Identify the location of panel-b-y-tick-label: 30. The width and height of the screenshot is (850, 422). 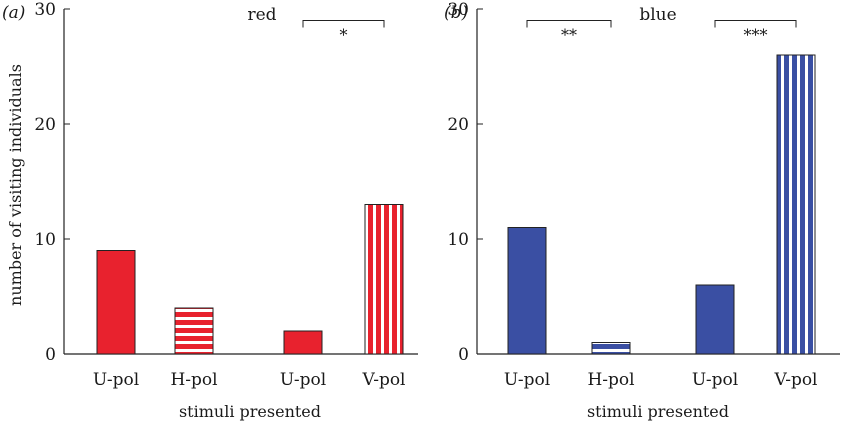
(458, 10).